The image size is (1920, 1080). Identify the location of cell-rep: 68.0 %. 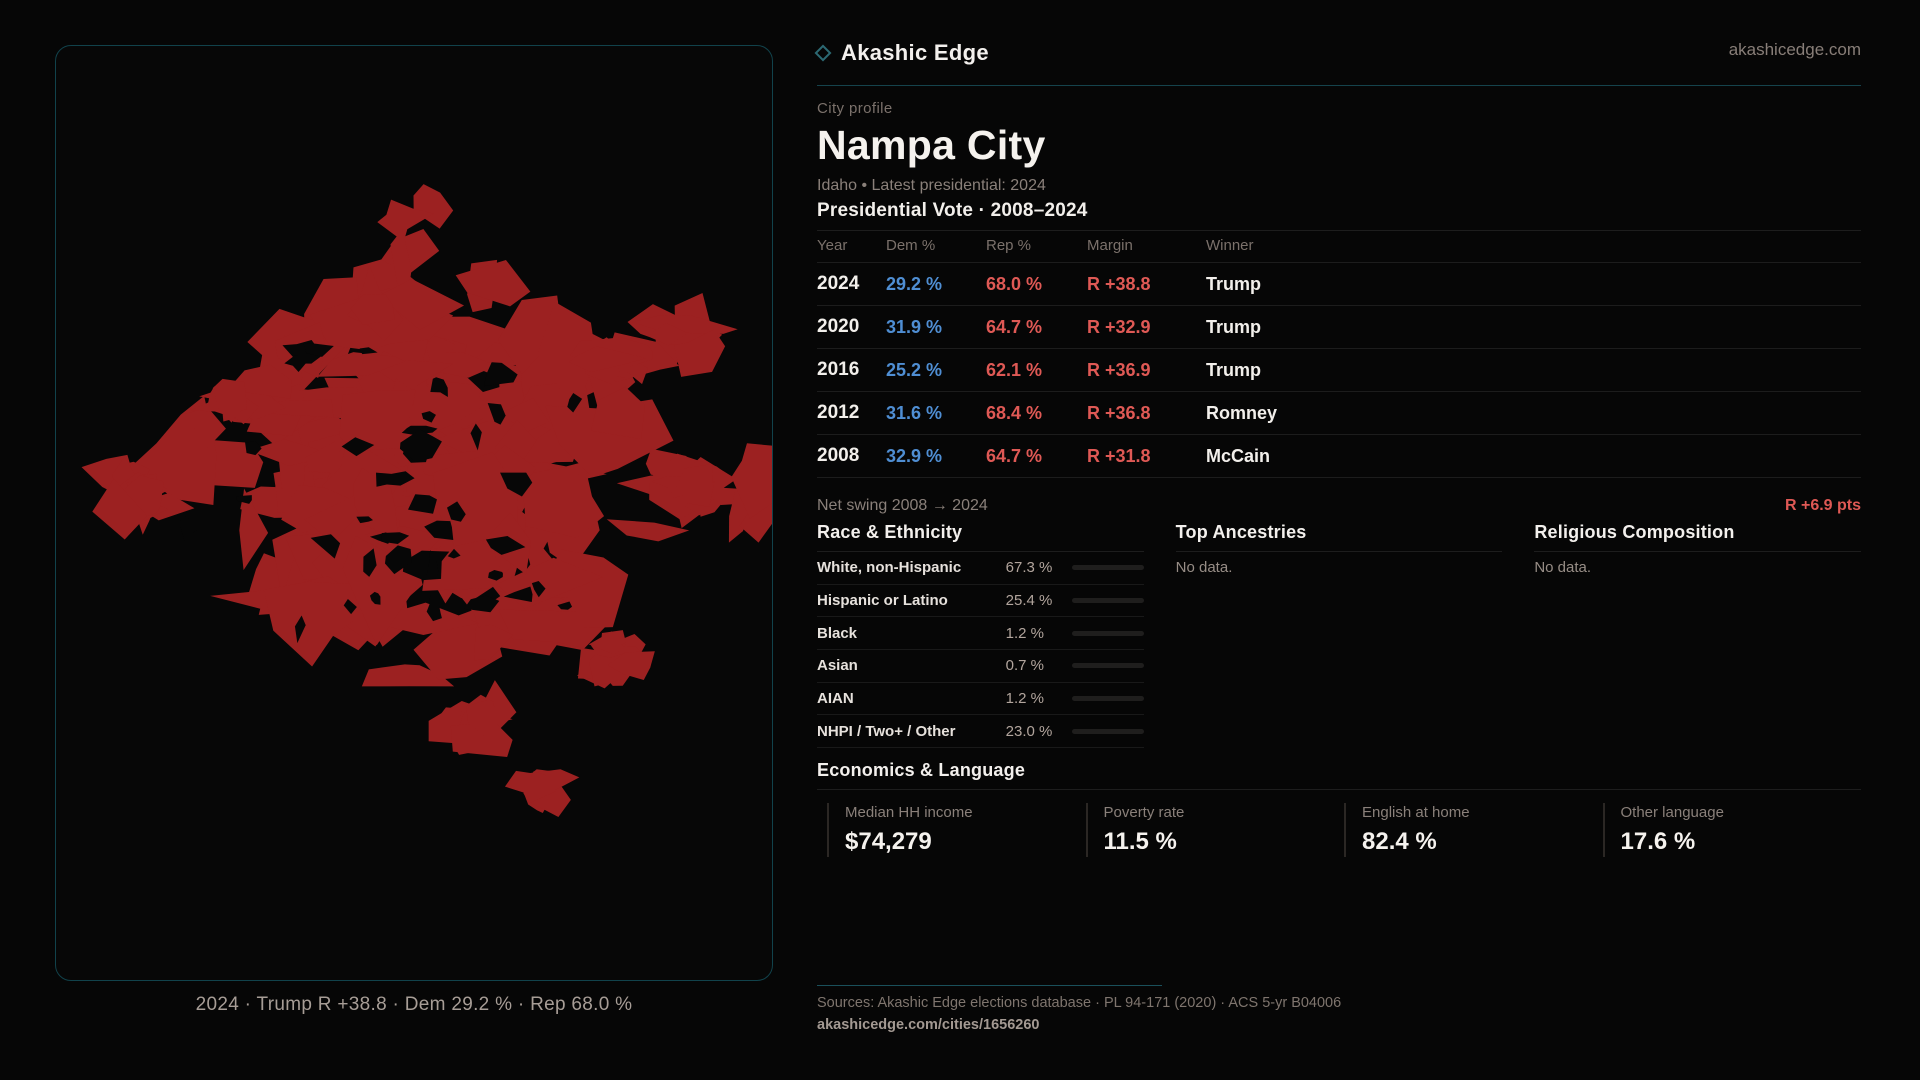
(1014, 283).